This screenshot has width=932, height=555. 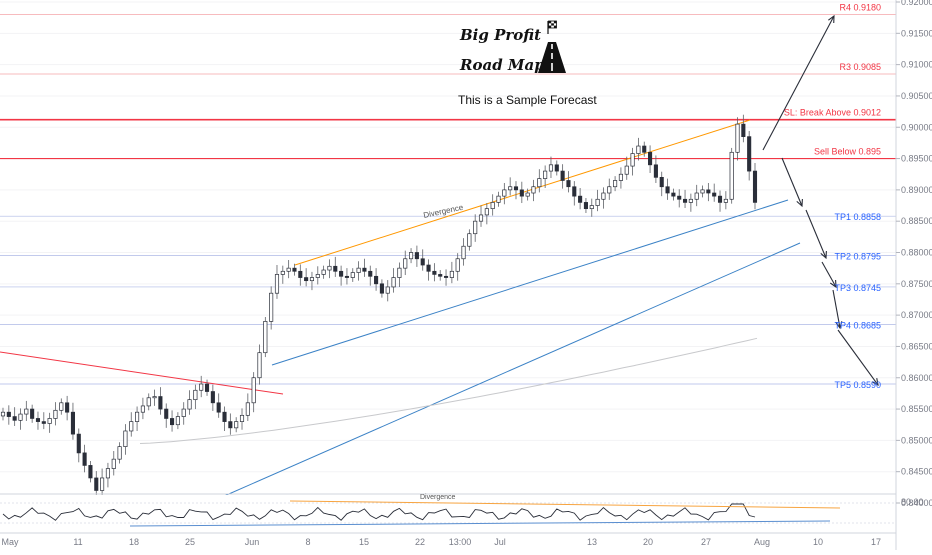 I want to click on level-label-resistance: R3 0.9085, so click(x=860, y=67).